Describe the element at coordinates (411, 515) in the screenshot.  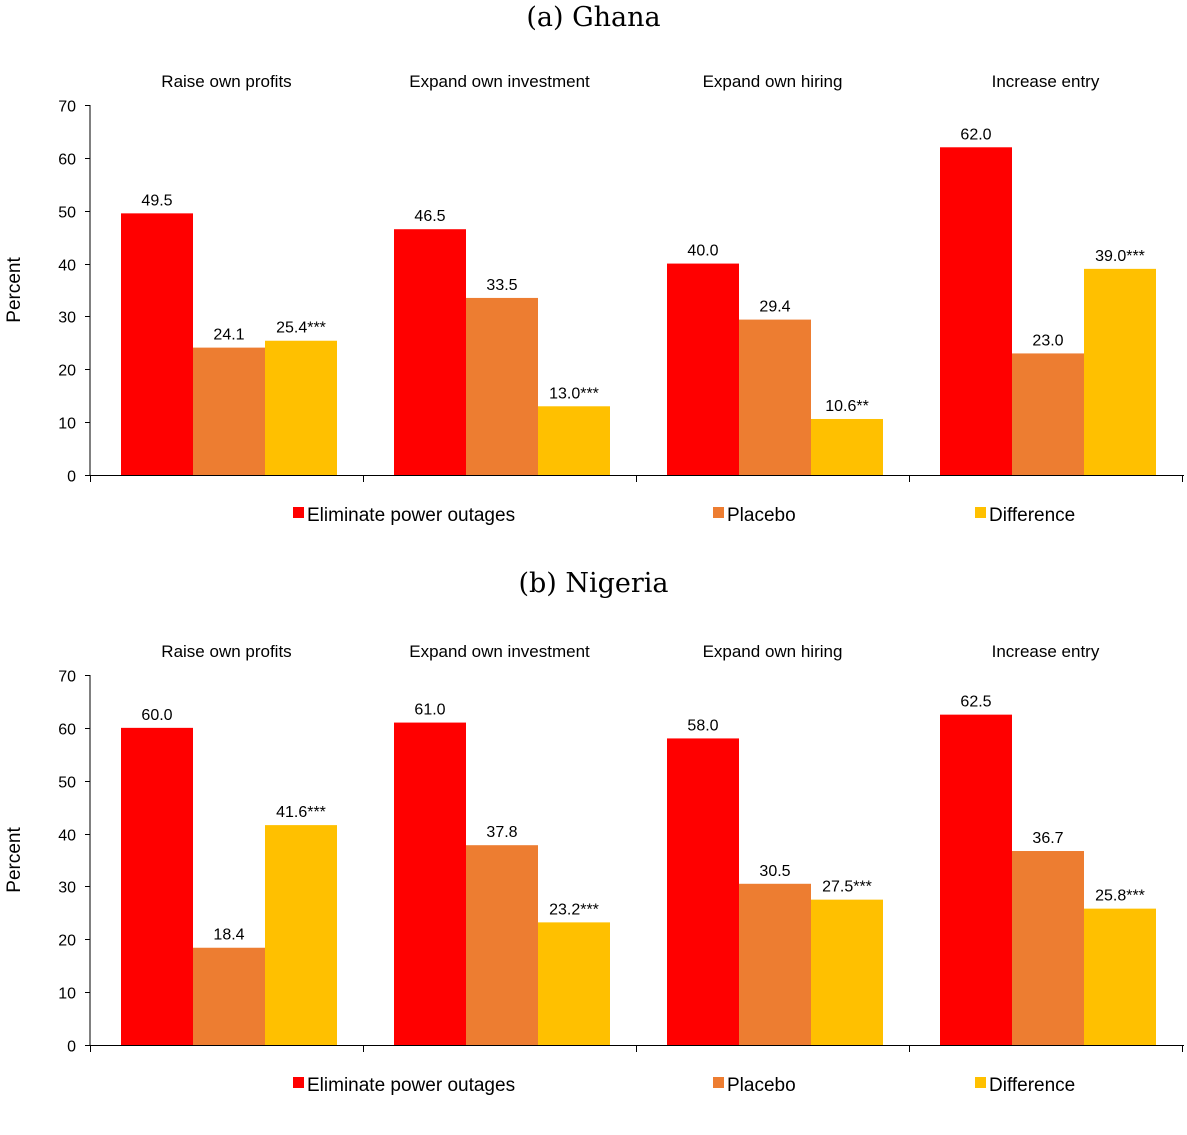
I see `c0-legend-label-eliminate-power-outages: Eliminate power outages` at that location.